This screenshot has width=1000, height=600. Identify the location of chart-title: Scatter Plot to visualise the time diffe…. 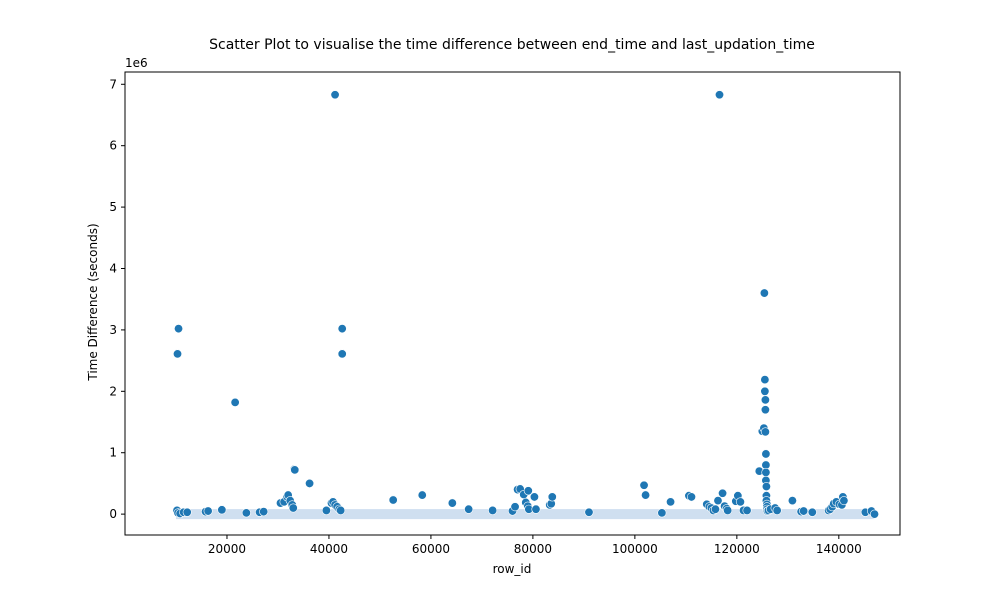
(512, 45).